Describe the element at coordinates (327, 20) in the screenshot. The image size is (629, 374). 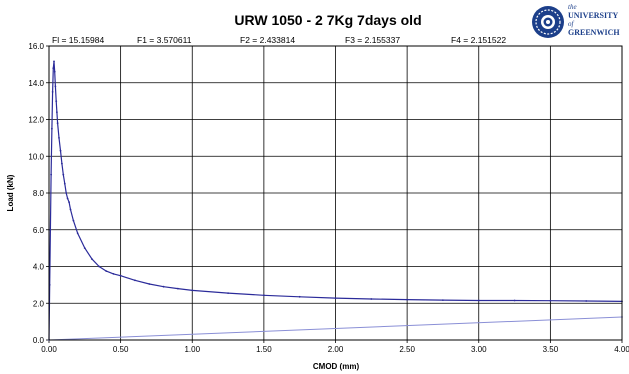
I see `chart-title: URW 1050 - 2 7Kg 7days old` at that location.